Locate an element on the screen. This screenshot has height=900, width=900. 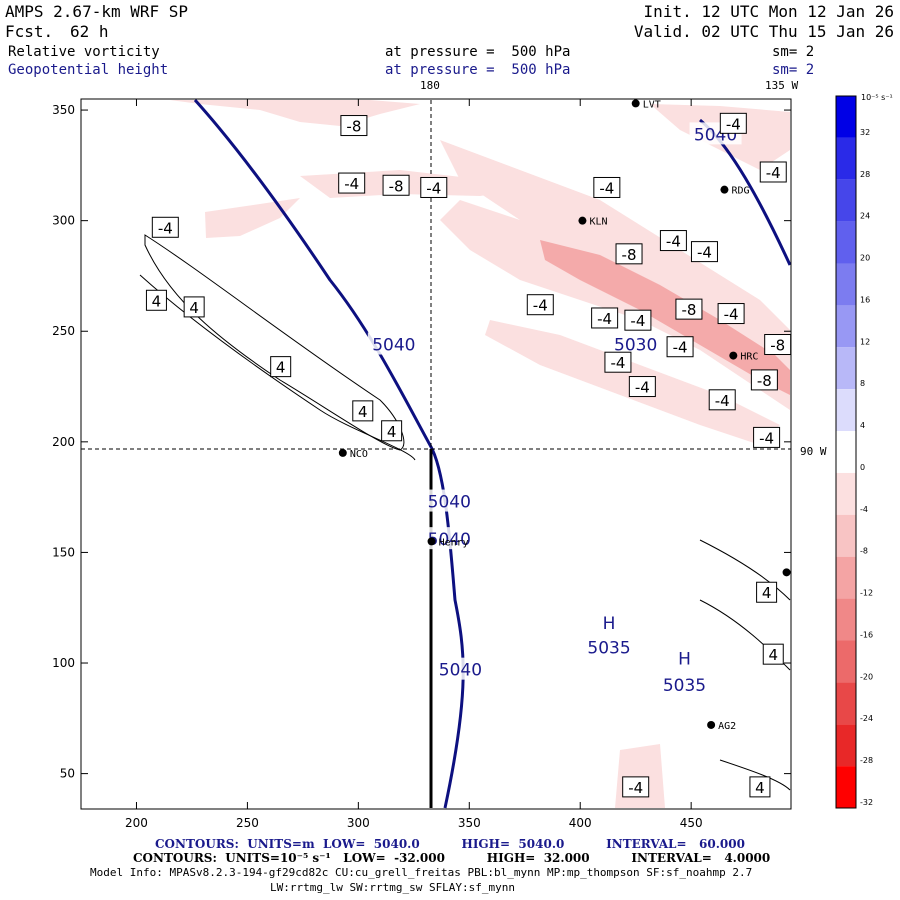
station-name: RDG is located at coordinates (740, 191).